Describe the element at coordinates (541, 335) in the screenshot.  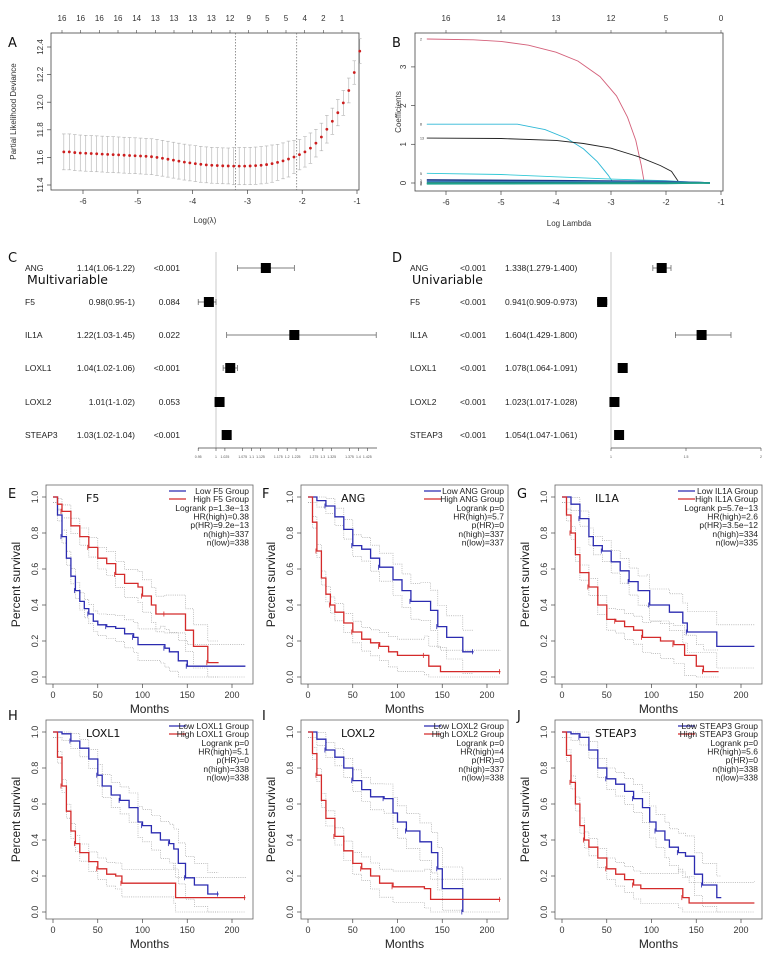
I see `hr-ci-text: 1.604(1.429-1.800)` at that location.